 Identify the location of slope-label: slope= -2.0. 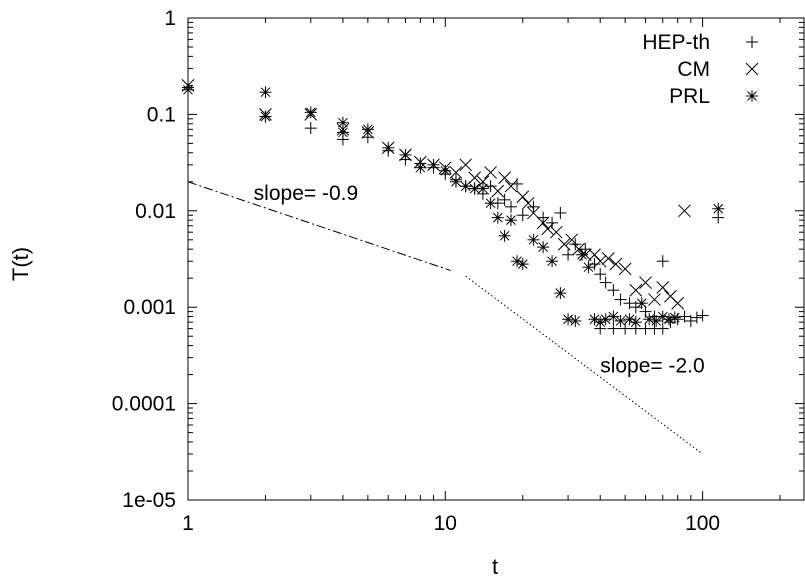
(652, 366).